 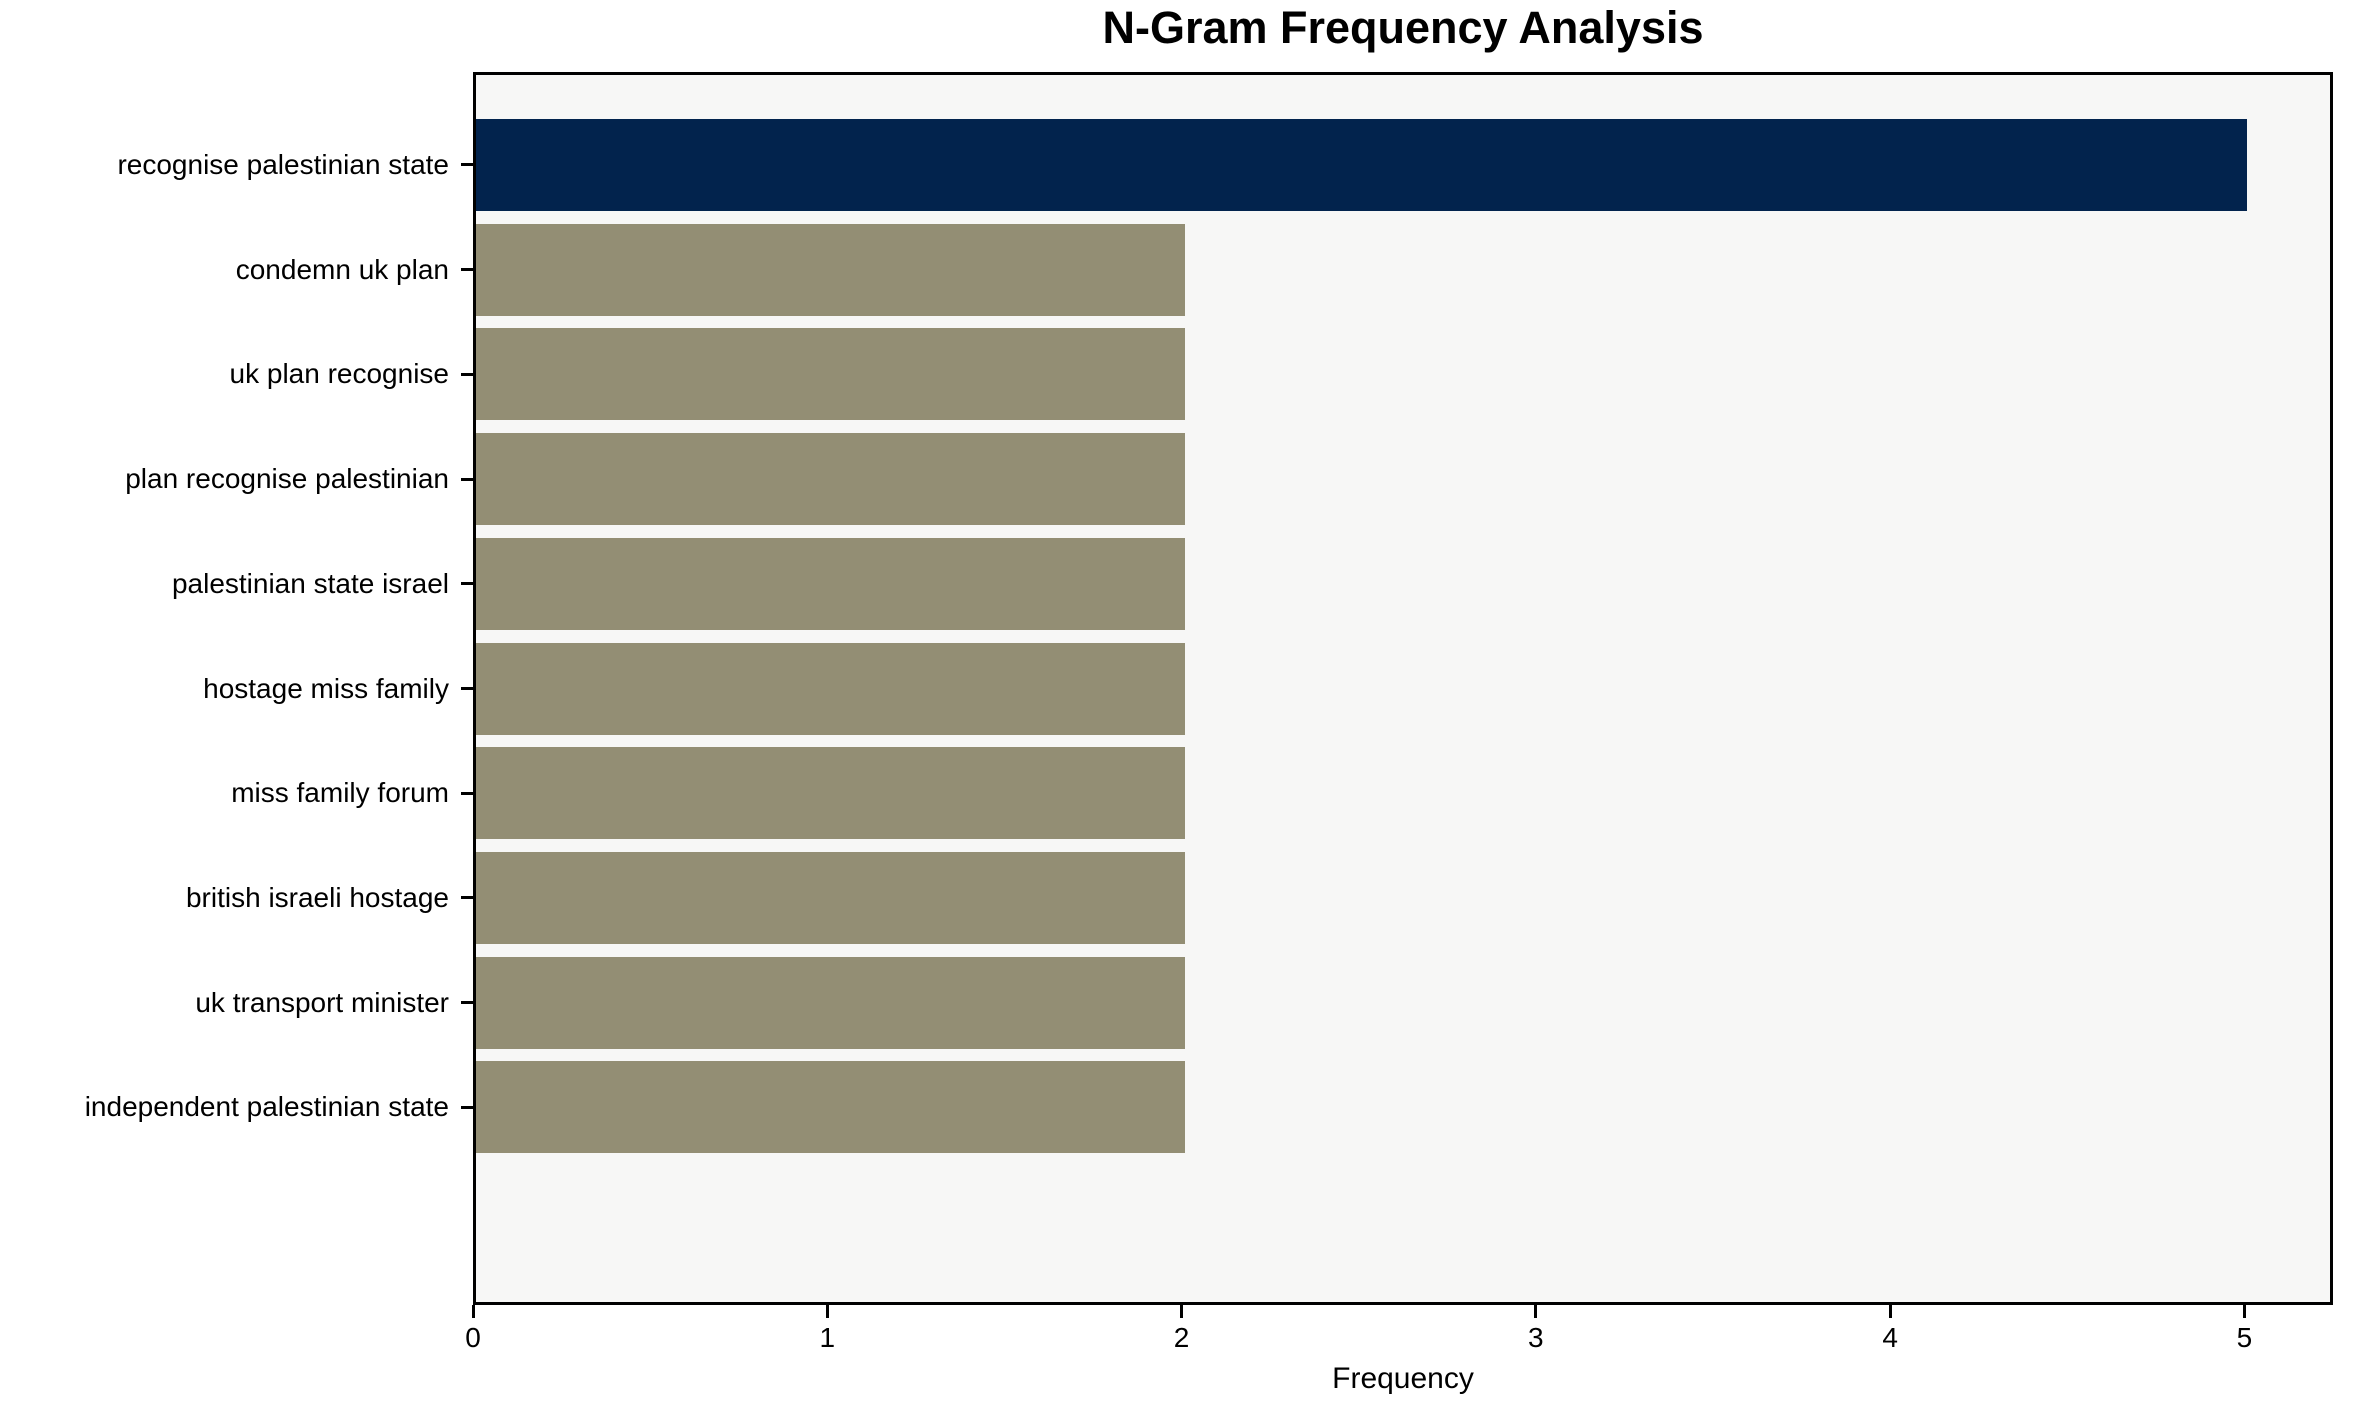 I want to click on x-tick-label: 3, so click(x=1536, y=1337).